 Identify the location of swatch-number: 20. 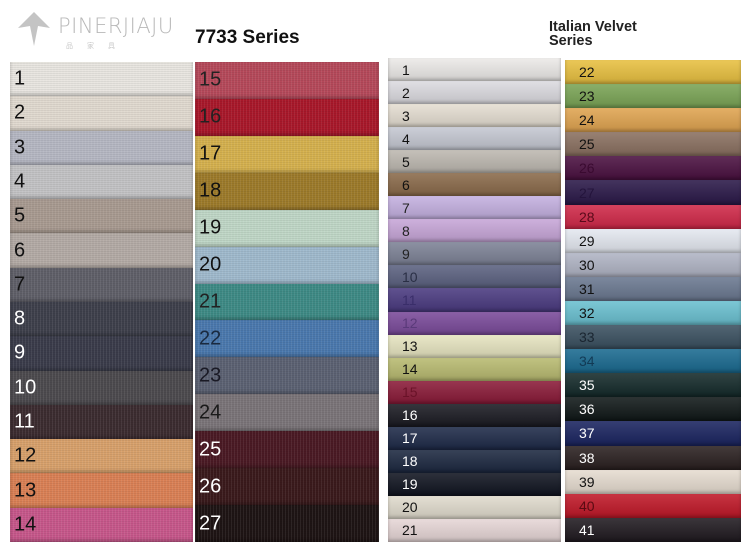
(210, 264).